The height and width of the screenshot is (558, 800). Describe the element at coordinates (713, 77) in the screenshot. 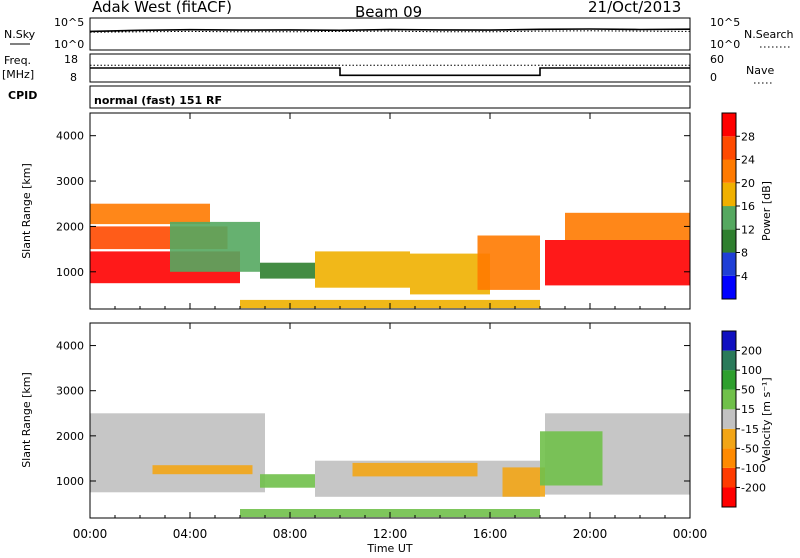

I see `nave-tick-low: 0` at that location.